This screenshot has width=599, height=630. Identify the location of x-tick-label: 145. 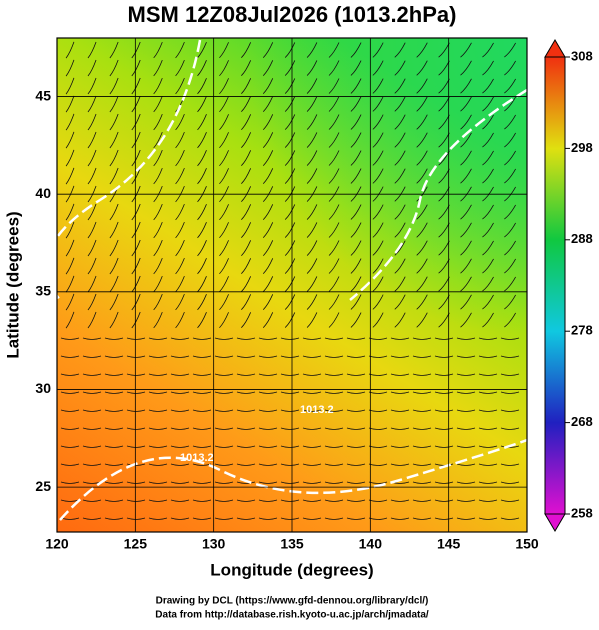
(449, 544).